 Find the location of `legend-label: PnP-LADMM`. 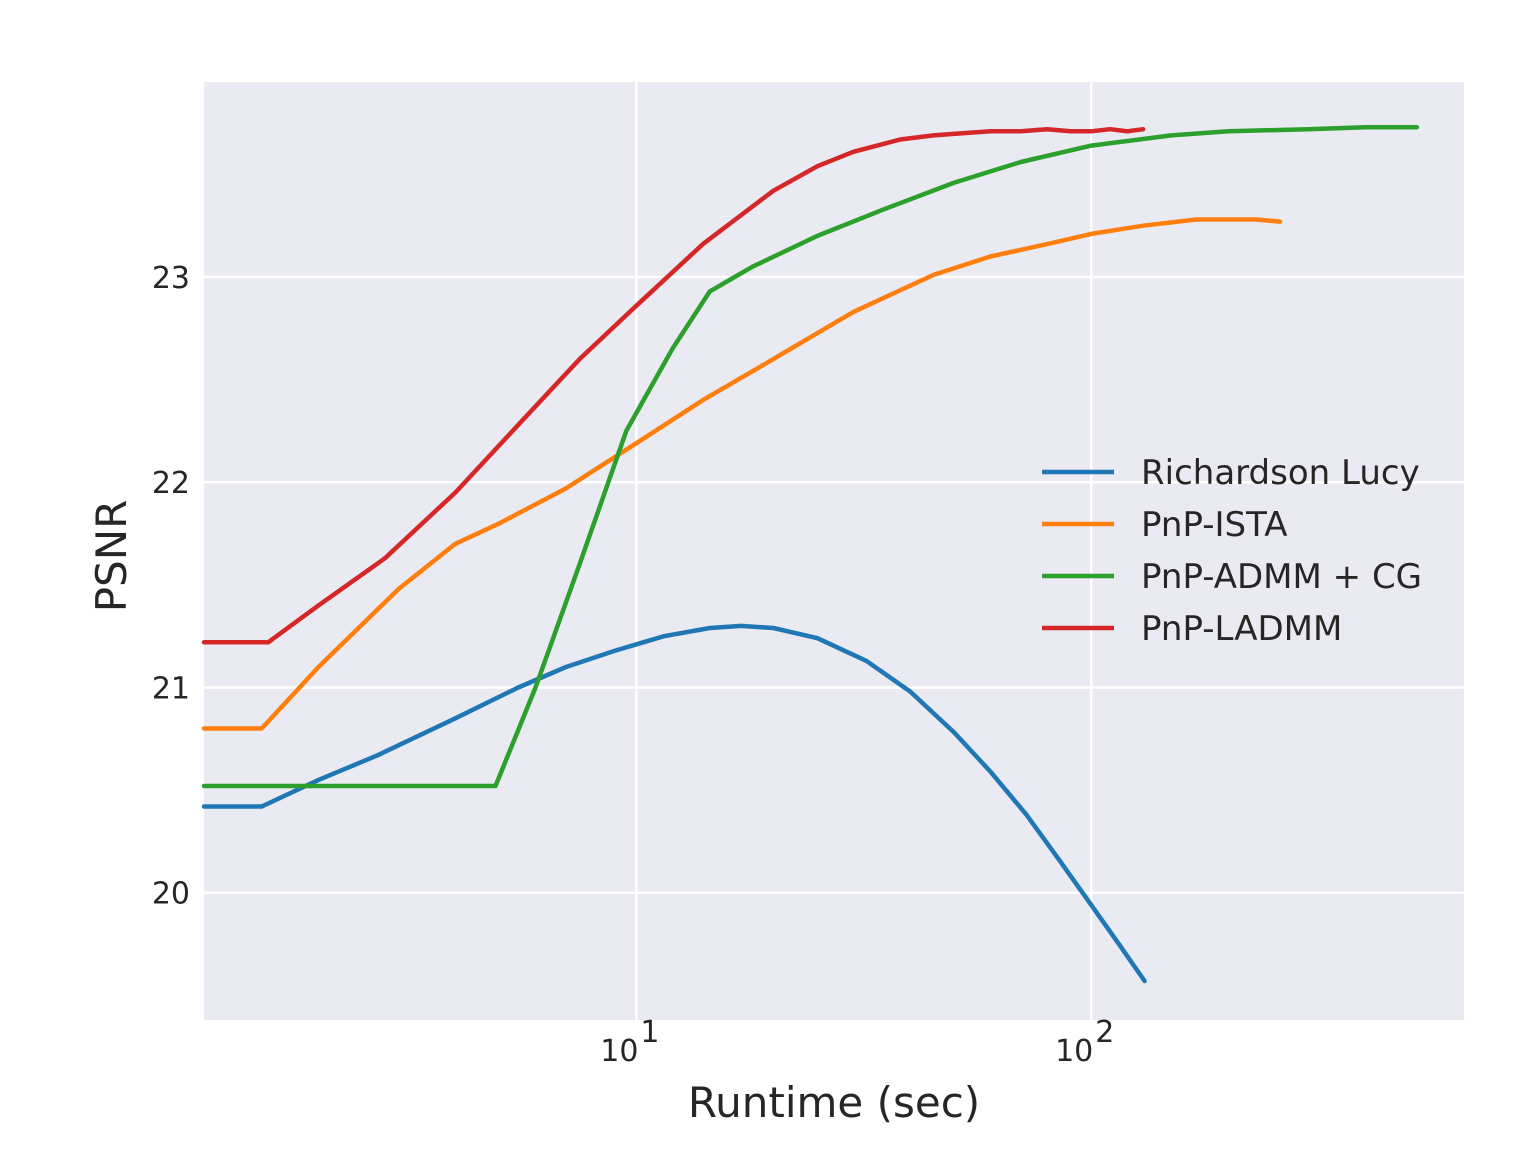

legend-label: PnP-LADMM is located at coordinates (1241, 629).